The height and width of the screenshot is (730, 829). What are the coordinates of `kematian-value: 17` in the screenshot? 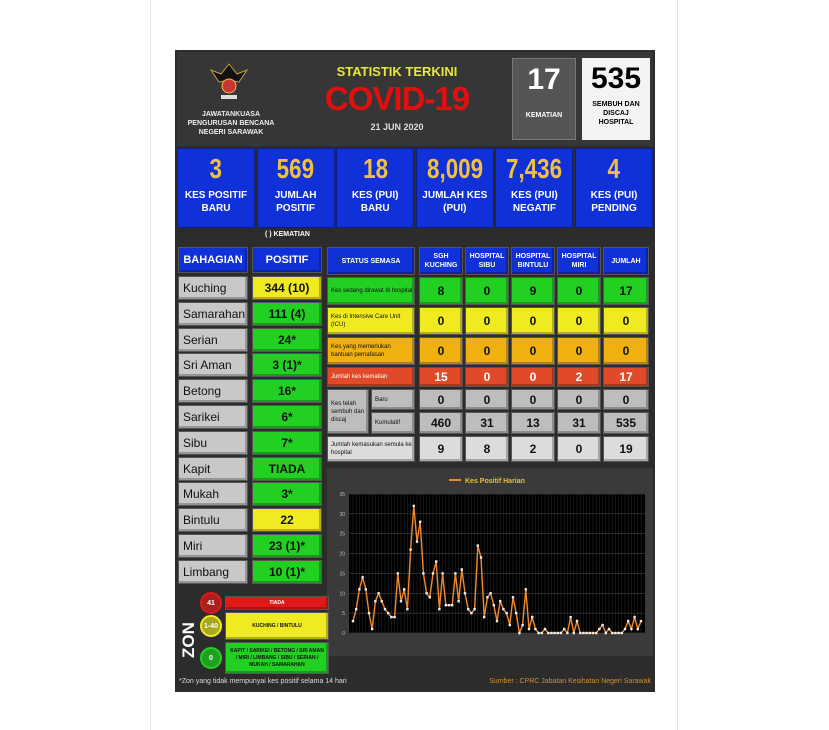 It's located at (544, 79).